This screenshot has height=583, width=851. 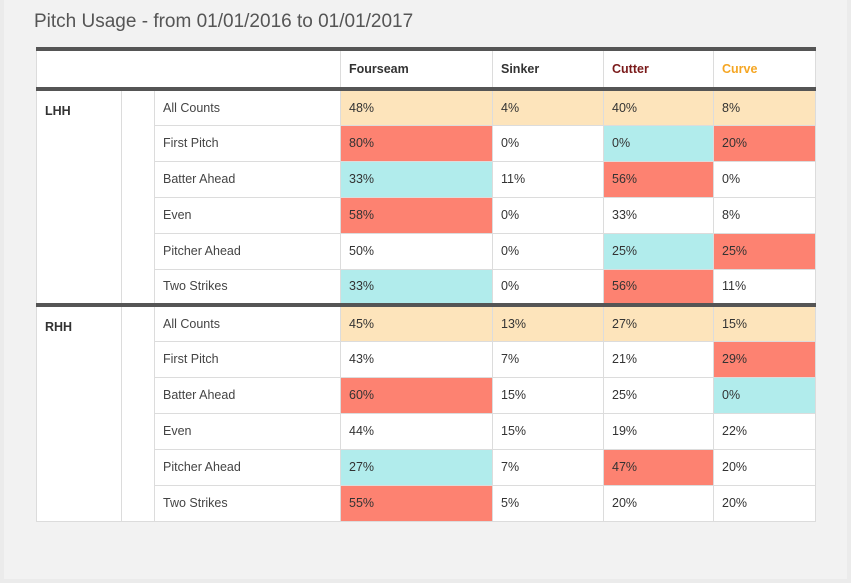 I want to click on header-curve: Curve, so click(x=764, y=69).